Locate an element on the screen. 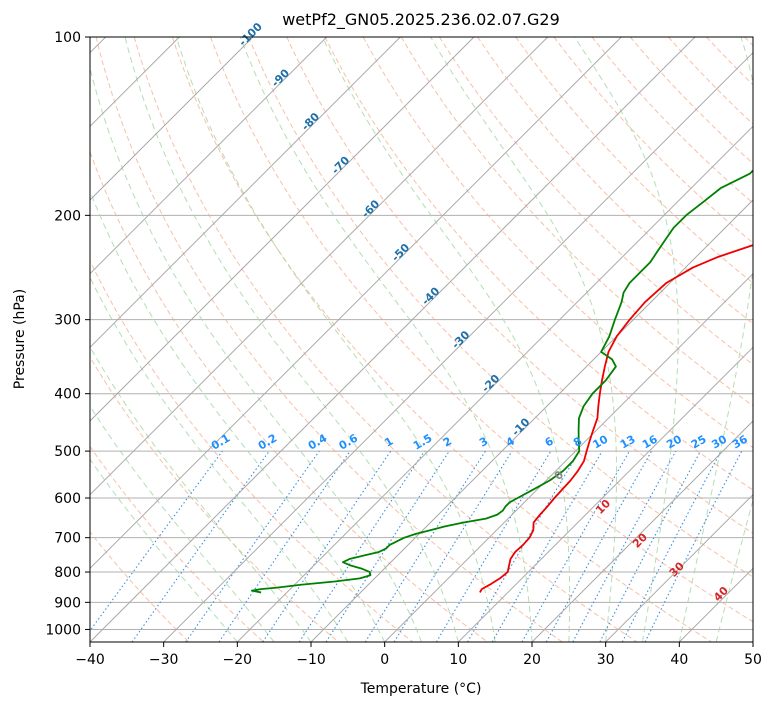 This screenshot has height=708, width=775. y-tick-label: 400 is located at coordinates (67, 395).